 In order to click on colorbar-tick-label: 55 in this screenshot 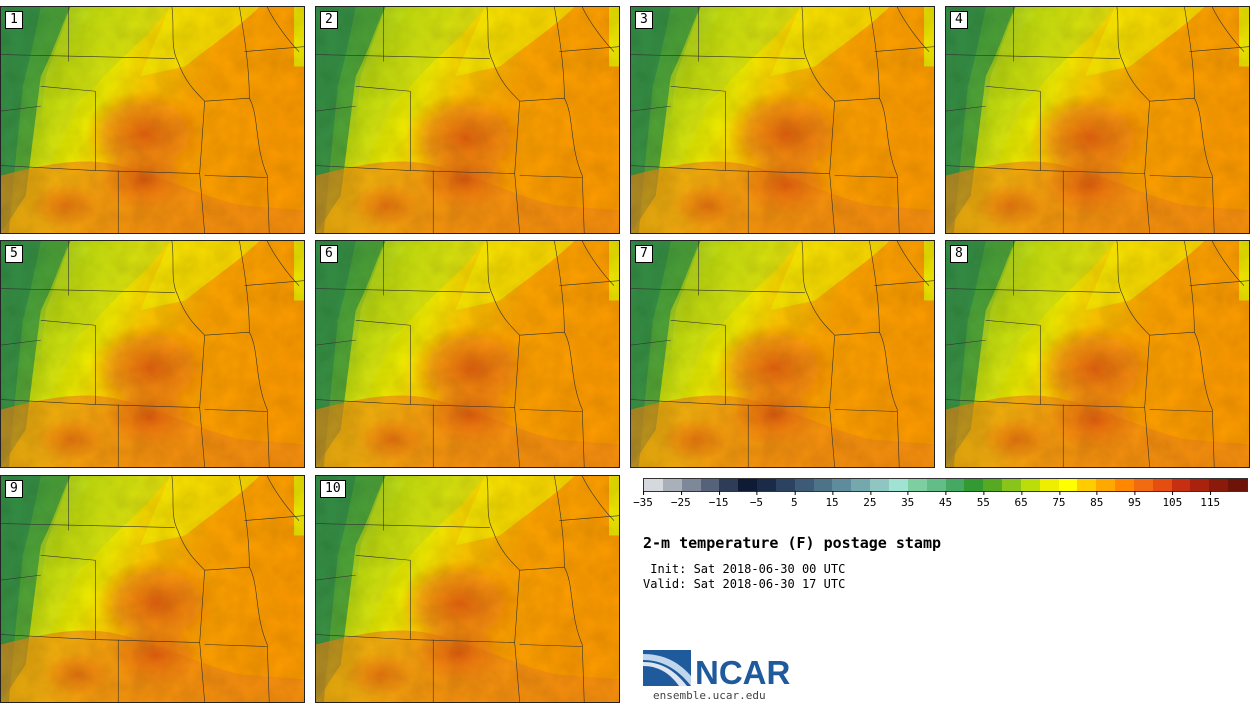, I will do `click(983, 500)`.